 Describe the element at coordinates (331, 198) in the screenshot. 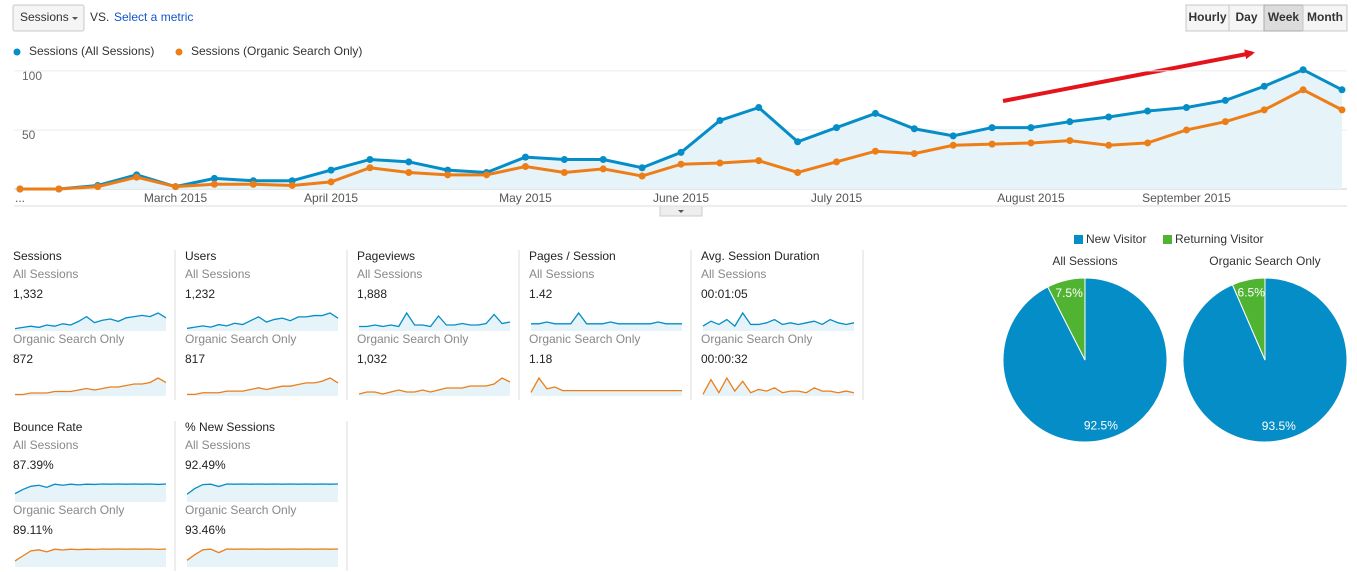

I see `x-tick-label: April 2015` at that location.